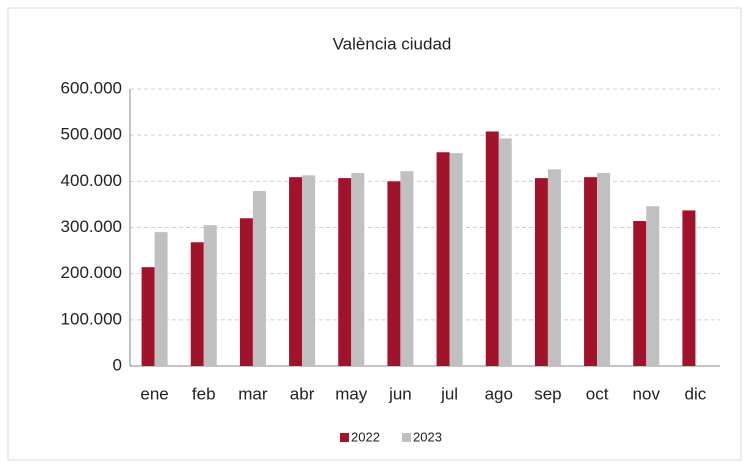  Describe the element at coordinates (597, 393) in the screenshot. I see `x-tick-label: oct` at that location.